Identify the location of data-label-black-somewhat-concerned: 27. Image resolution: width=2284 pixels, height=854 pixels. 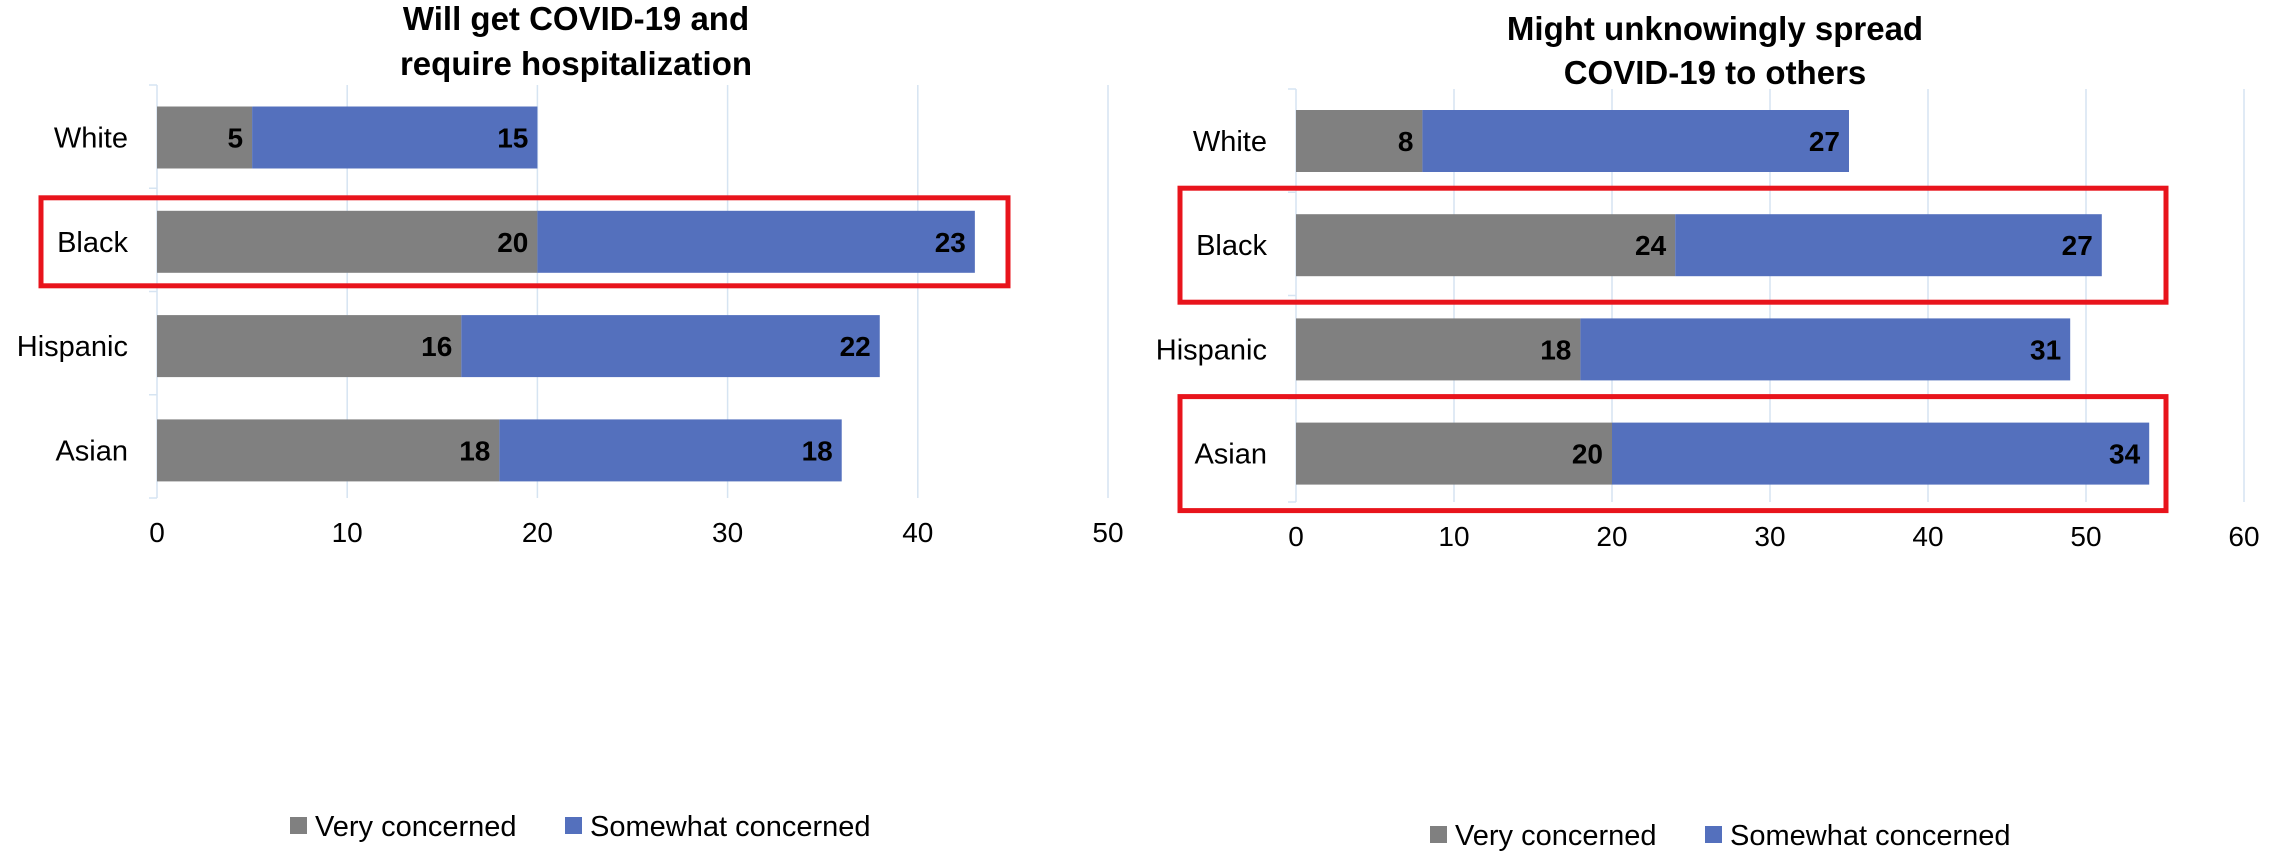
(2077, 245).